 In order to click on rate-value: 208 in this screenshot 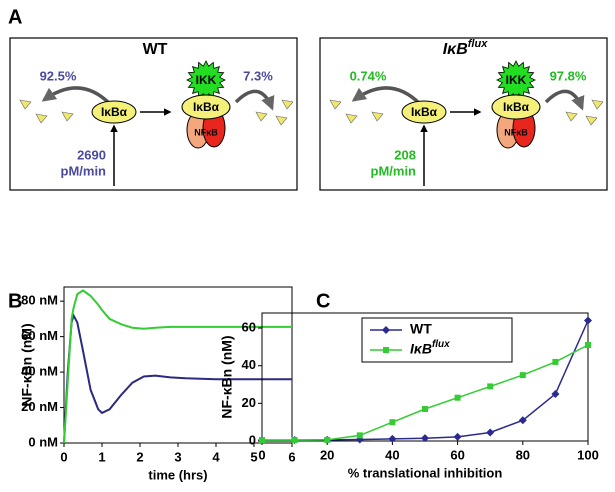, I will do `click(405, 154)`.